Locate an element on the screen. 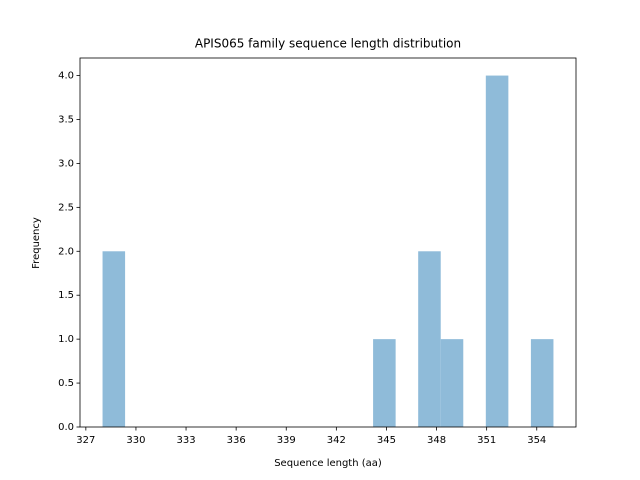  x-tick-label: 339 is located at coordinates (286, 440).